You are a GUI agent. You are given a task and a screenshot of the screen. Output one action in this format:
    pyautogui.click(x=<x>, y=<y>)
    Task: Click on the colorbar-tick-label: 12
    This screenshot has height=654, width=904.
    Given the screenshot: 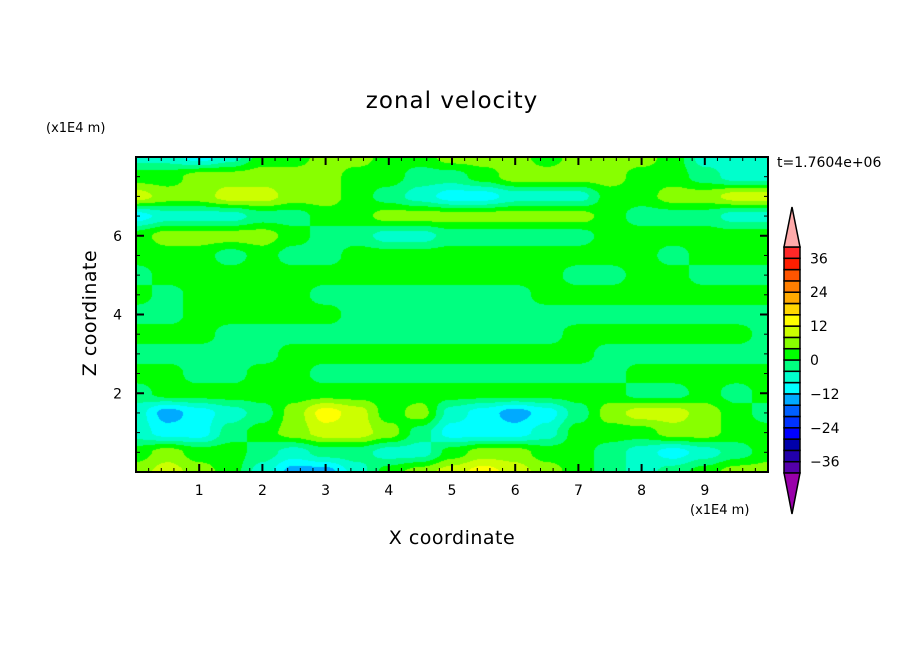 What is the action you would take?
    pyautogui.click(x=819, y=327)
    